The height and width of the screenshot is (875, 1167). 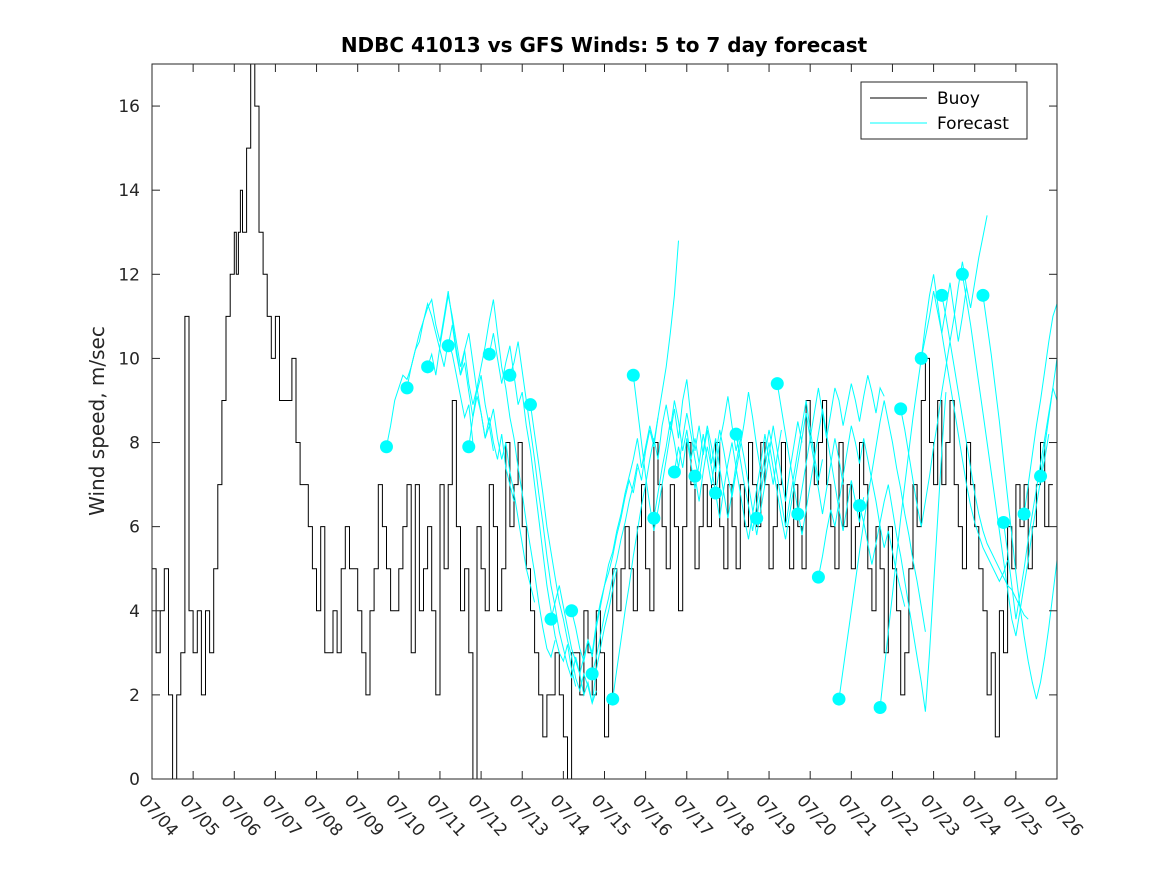 What do you see at coordinates (129, 359) in the screenshot?
I see `y-tick-label: 10` at bounding box center [129, 359].